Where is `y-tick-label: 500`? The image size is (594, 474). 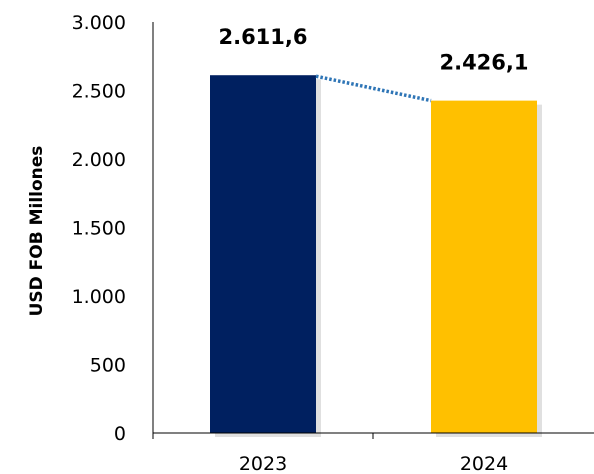
y-tick-label: 500 is located at coordinates (108, 366).